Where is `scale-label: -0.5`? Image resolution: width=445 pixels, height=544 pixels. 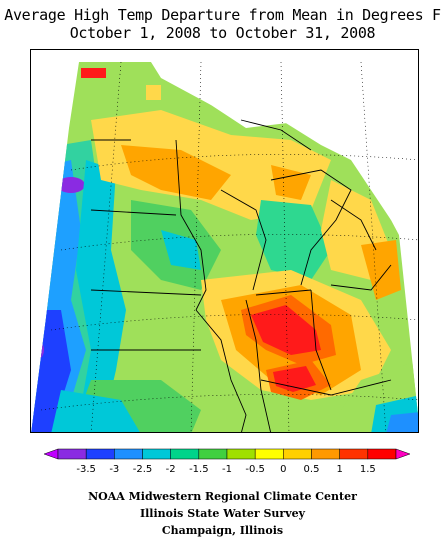 scale-label: -0.5 is located at coordinates (255, 469).